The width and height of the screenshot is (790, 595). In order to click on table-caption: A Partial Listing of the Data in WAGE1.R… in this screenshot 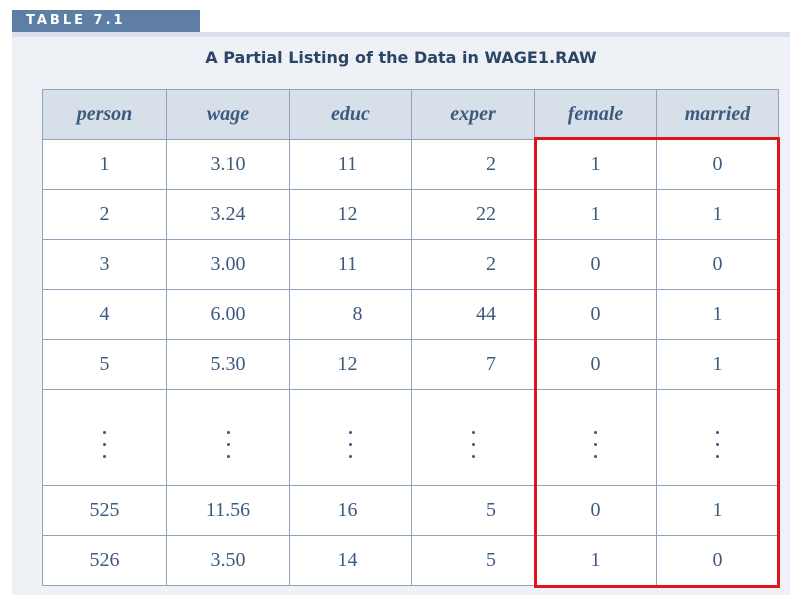, I will do `click(401, 57)`.